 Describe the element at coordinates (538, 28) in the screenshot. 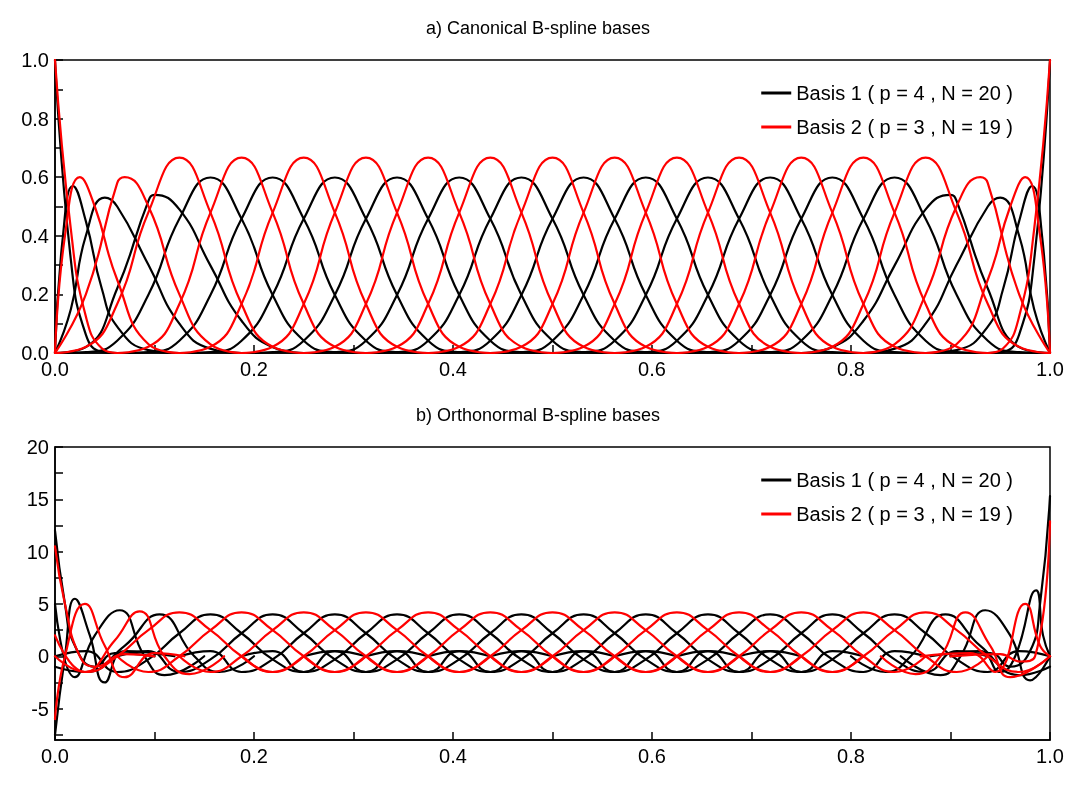

I see `chart-title: a) Canonical B-spline bases` at that location.